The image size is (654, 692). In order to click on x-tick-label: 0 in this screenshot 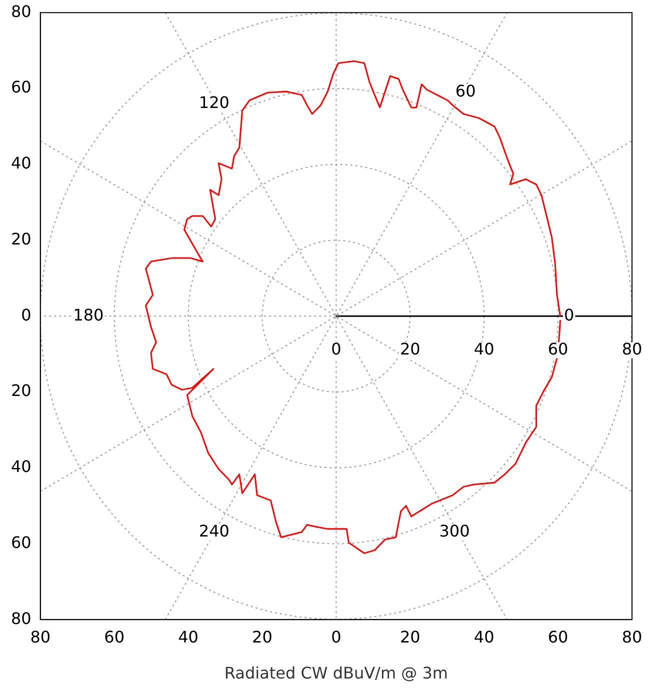, I will do `click(336, 636)`.